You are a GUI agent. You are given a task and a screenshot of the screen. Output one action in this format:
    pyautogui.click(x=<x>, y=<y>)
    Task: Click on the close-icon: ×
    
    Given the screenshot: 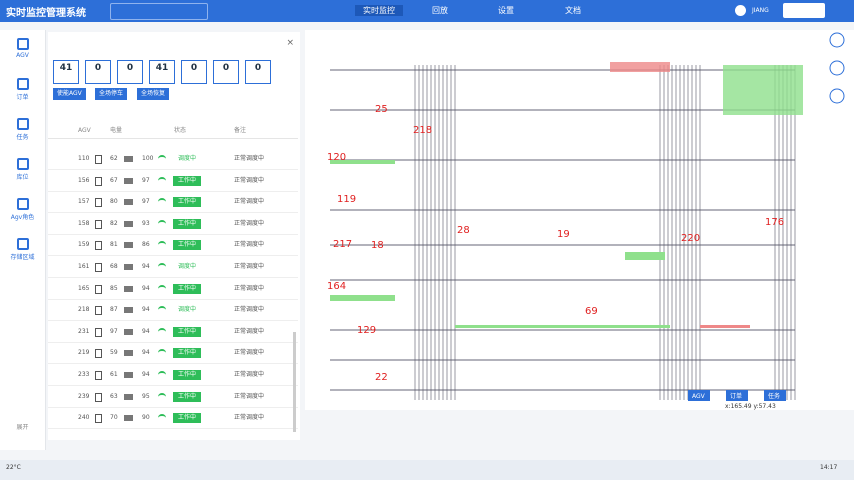 What is the action you would take?
    pyautogui.click(x=290, y=43)
    